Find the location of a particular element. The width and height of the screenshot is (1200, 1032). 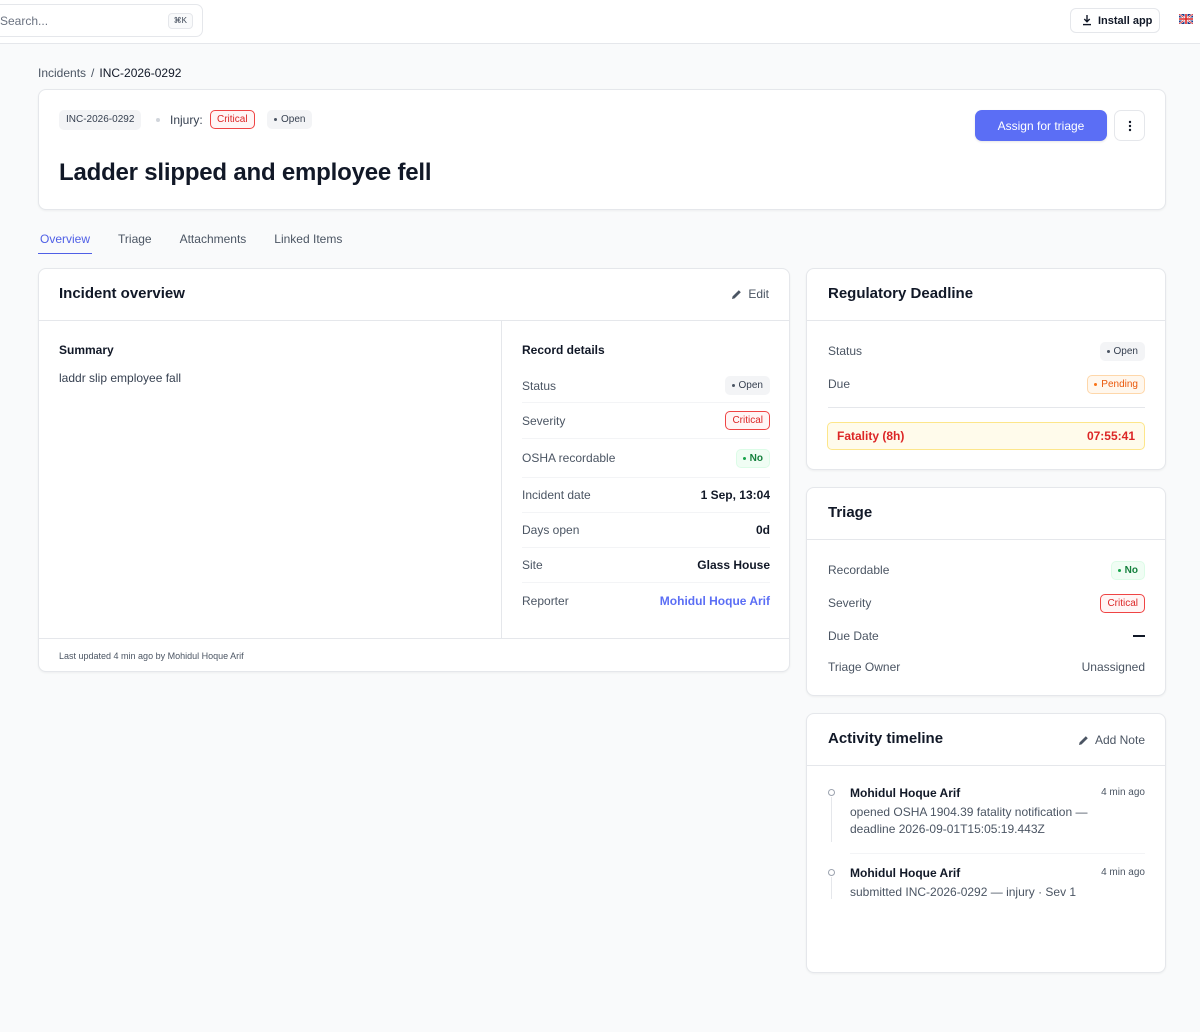

tab-overview: Overview is located at coordinates (65, 243).